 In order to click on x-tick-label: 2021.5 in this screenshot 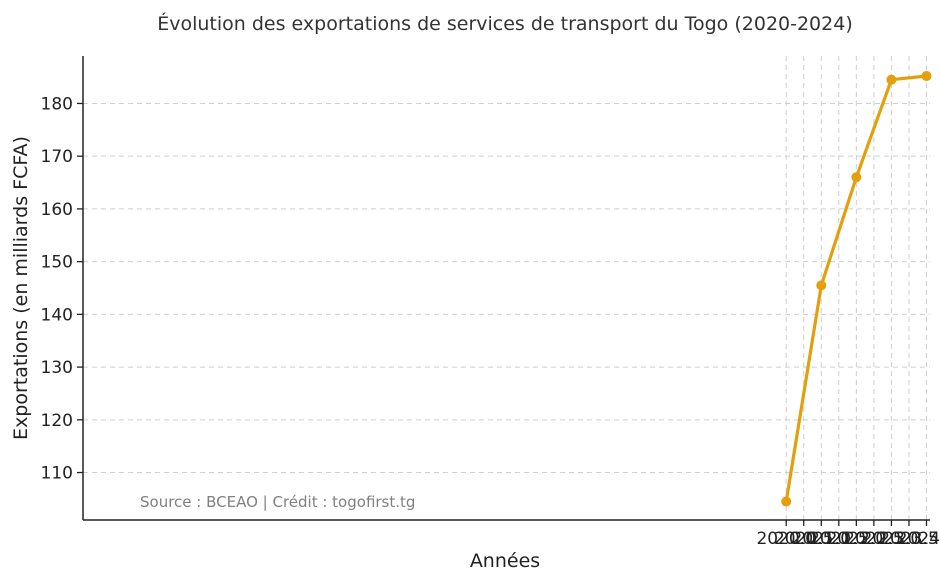, I will do `click(838, 539)`.